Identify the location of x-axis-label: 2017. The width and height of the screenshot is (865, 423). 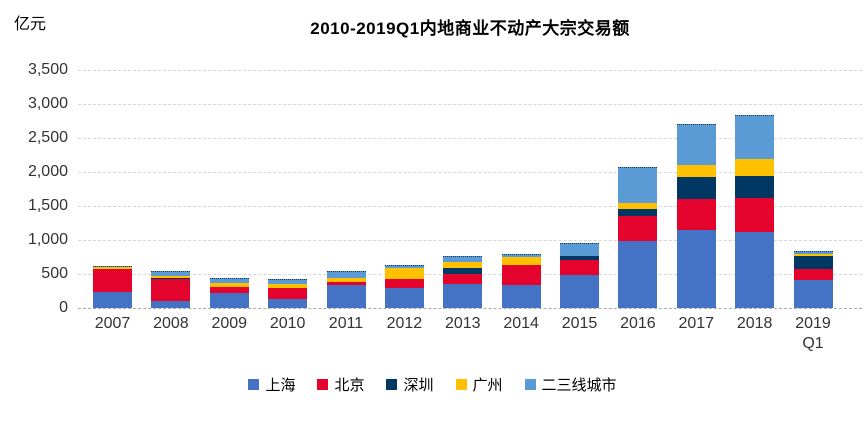
(696, 323).